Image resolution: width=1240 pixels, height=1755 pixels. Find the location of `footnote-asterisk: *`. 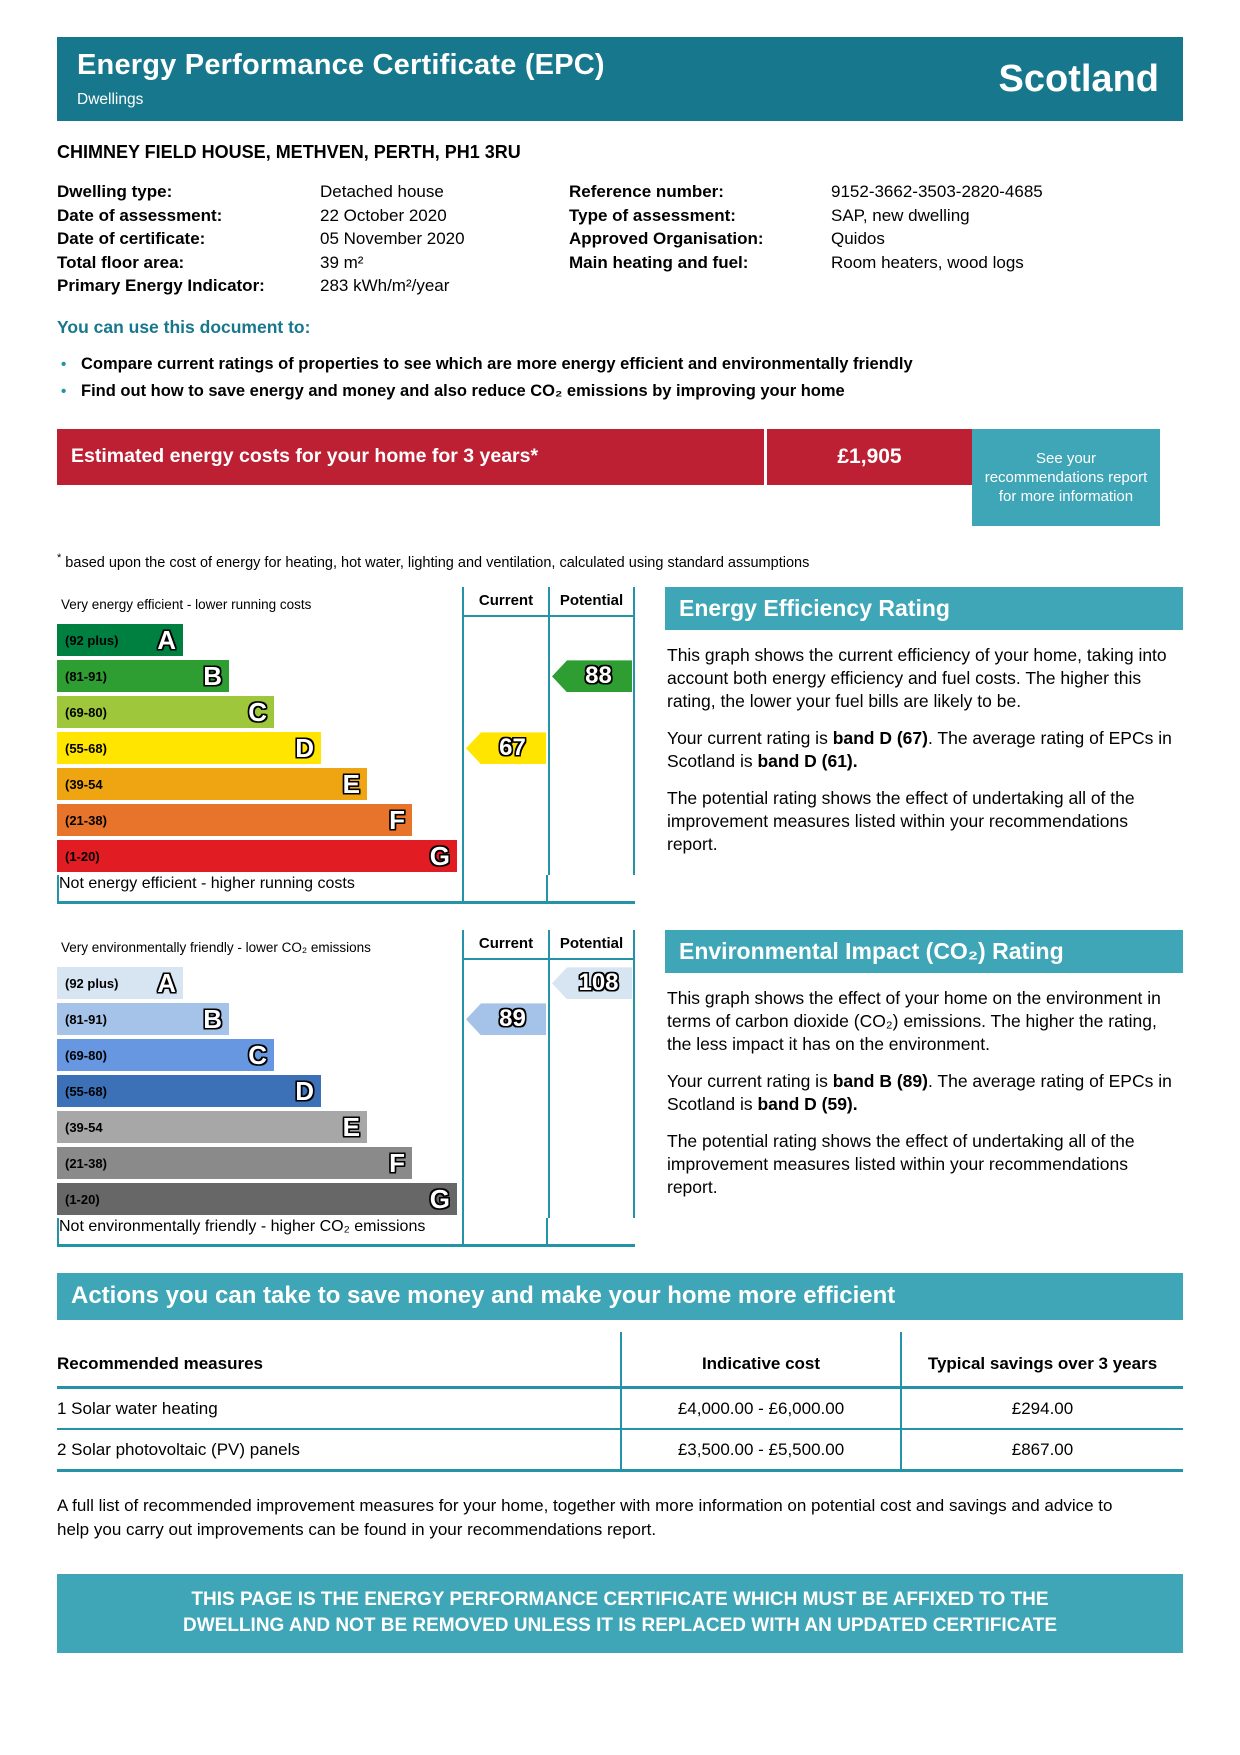

footnote-asterisk: * is located at coordinates (59, 557).